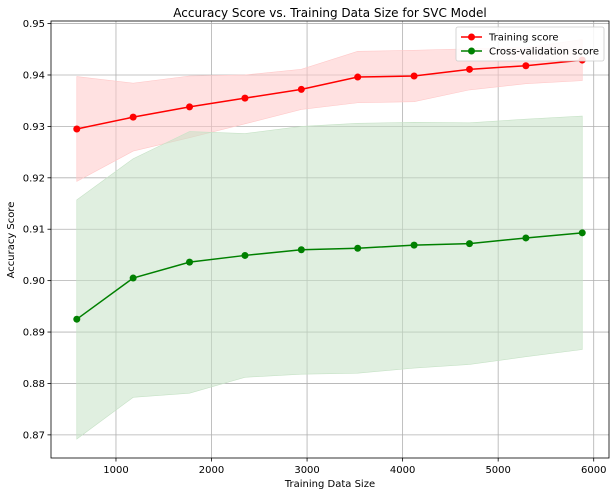 The height and width of the screenshot is (496, 615). I want to click on legend-label-training: Training score, so click(523, 38).